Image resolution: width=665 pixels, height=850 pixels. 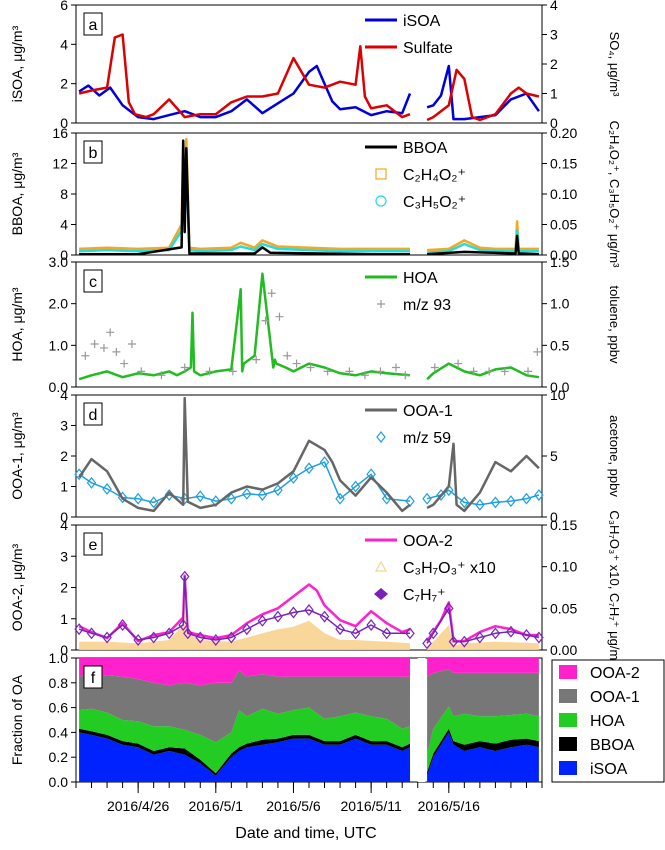 I want to click on y-tick-label: 0.8, so click(x=59, y=683).